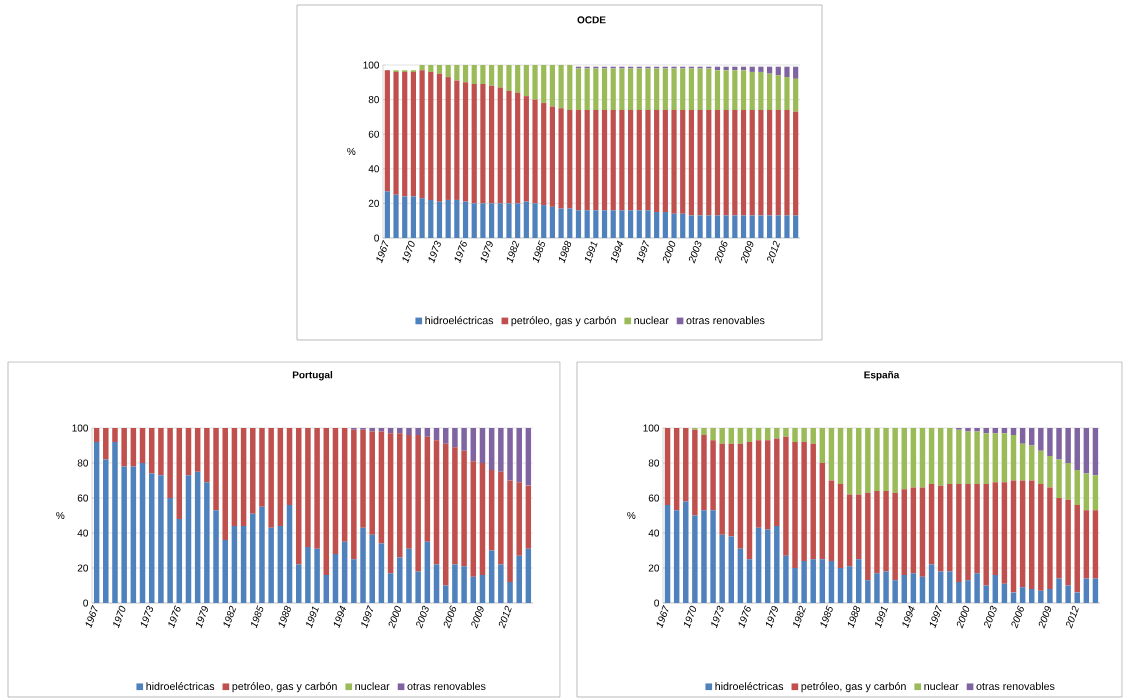 The image size is (1124, 698). Describe the element at coordinates (591, 20) in the screenshot. I see `chart-title: OCDE` at that location.